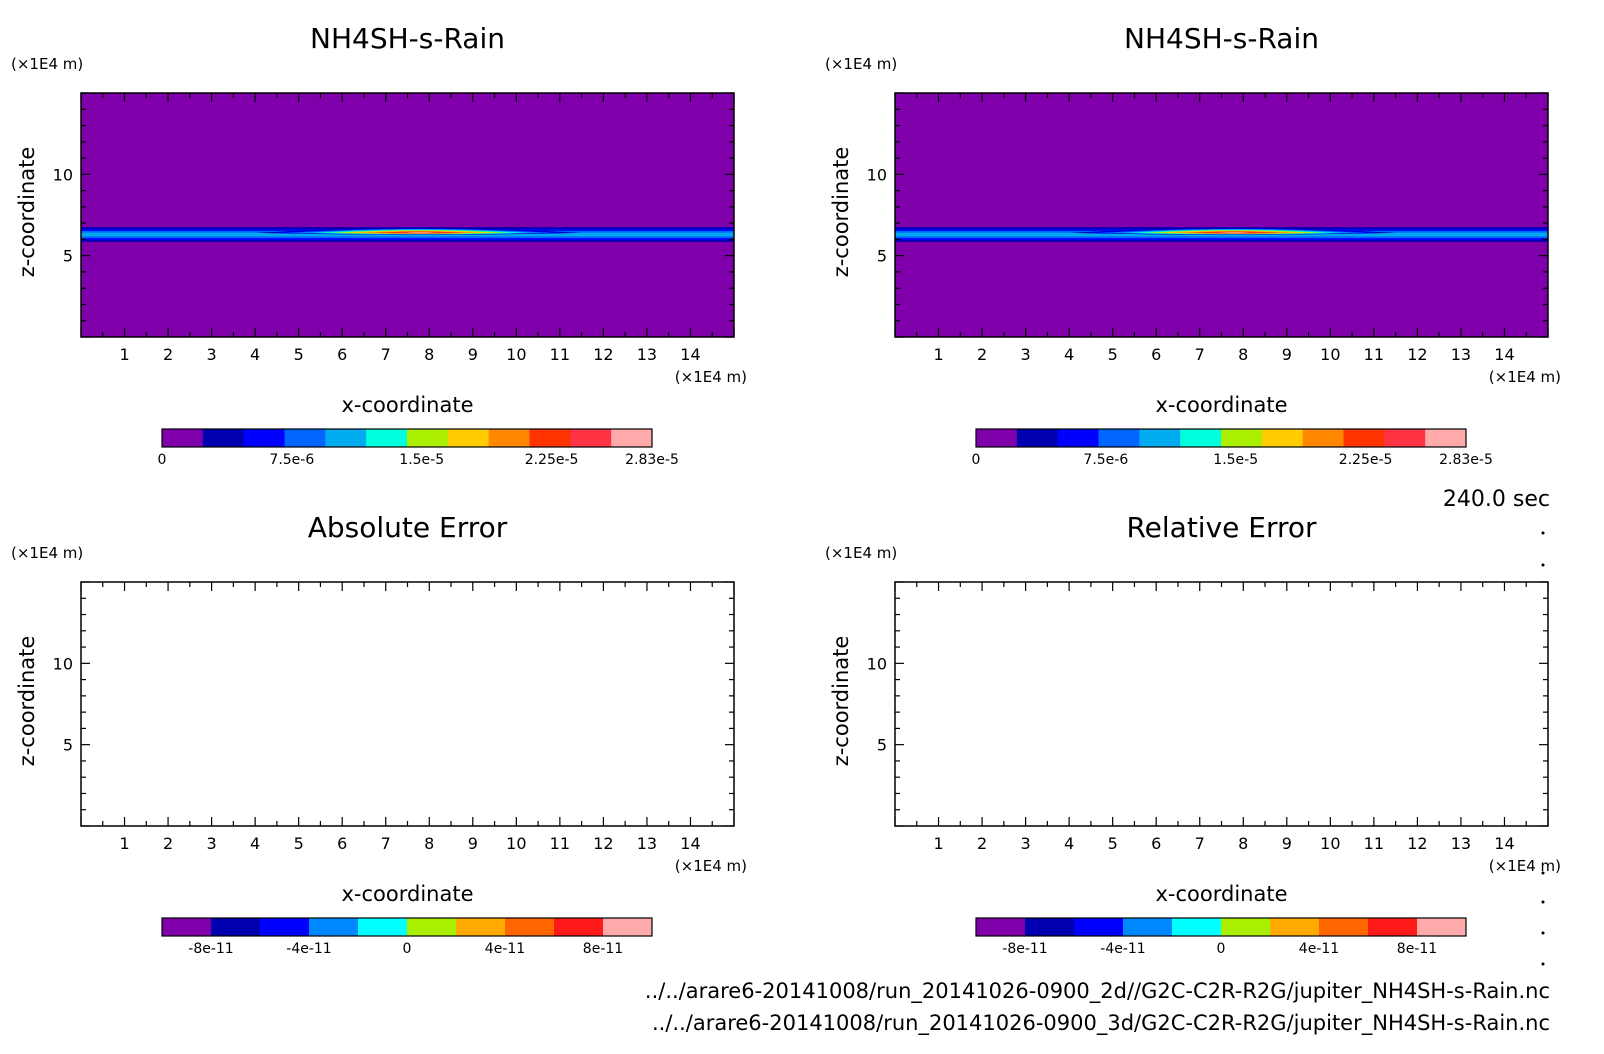 The height and width of the screenshot is (1054, 1604). What do you see at coordinates (690, 843) in the screenshot?
I see `x-tick-label: 14` at bounding box center [690, 843].